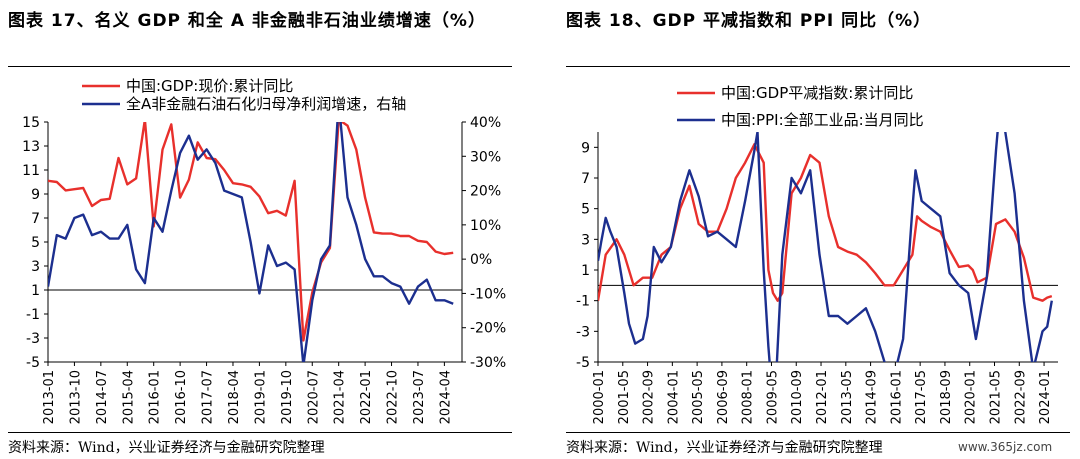 This screenshot has height=459, width=1080. Describe the element at coordinates (649, 397) in the screenshot. I see `x-tick-label: 2002-09` at that location.